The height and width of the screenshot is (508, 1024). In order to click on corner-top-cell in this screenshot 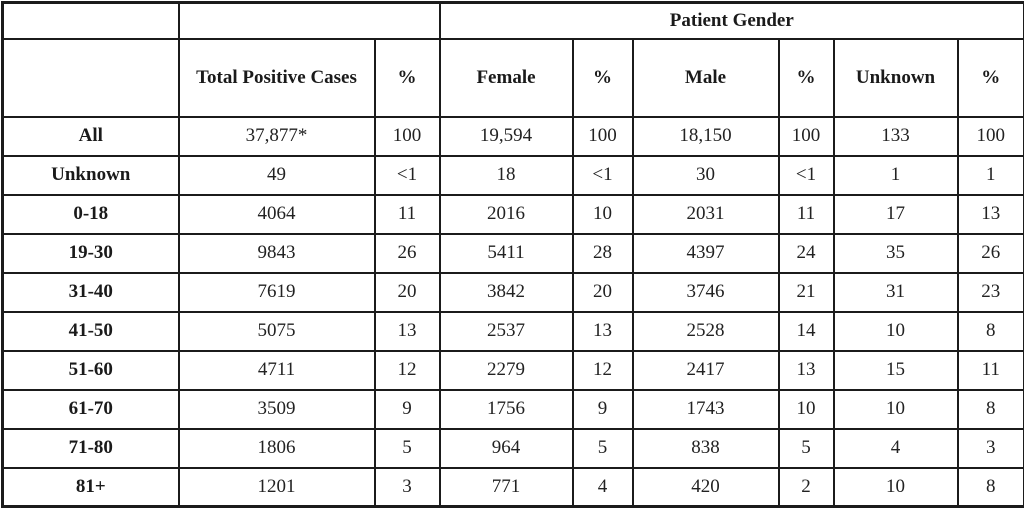, I will do `click(91, 21)`.